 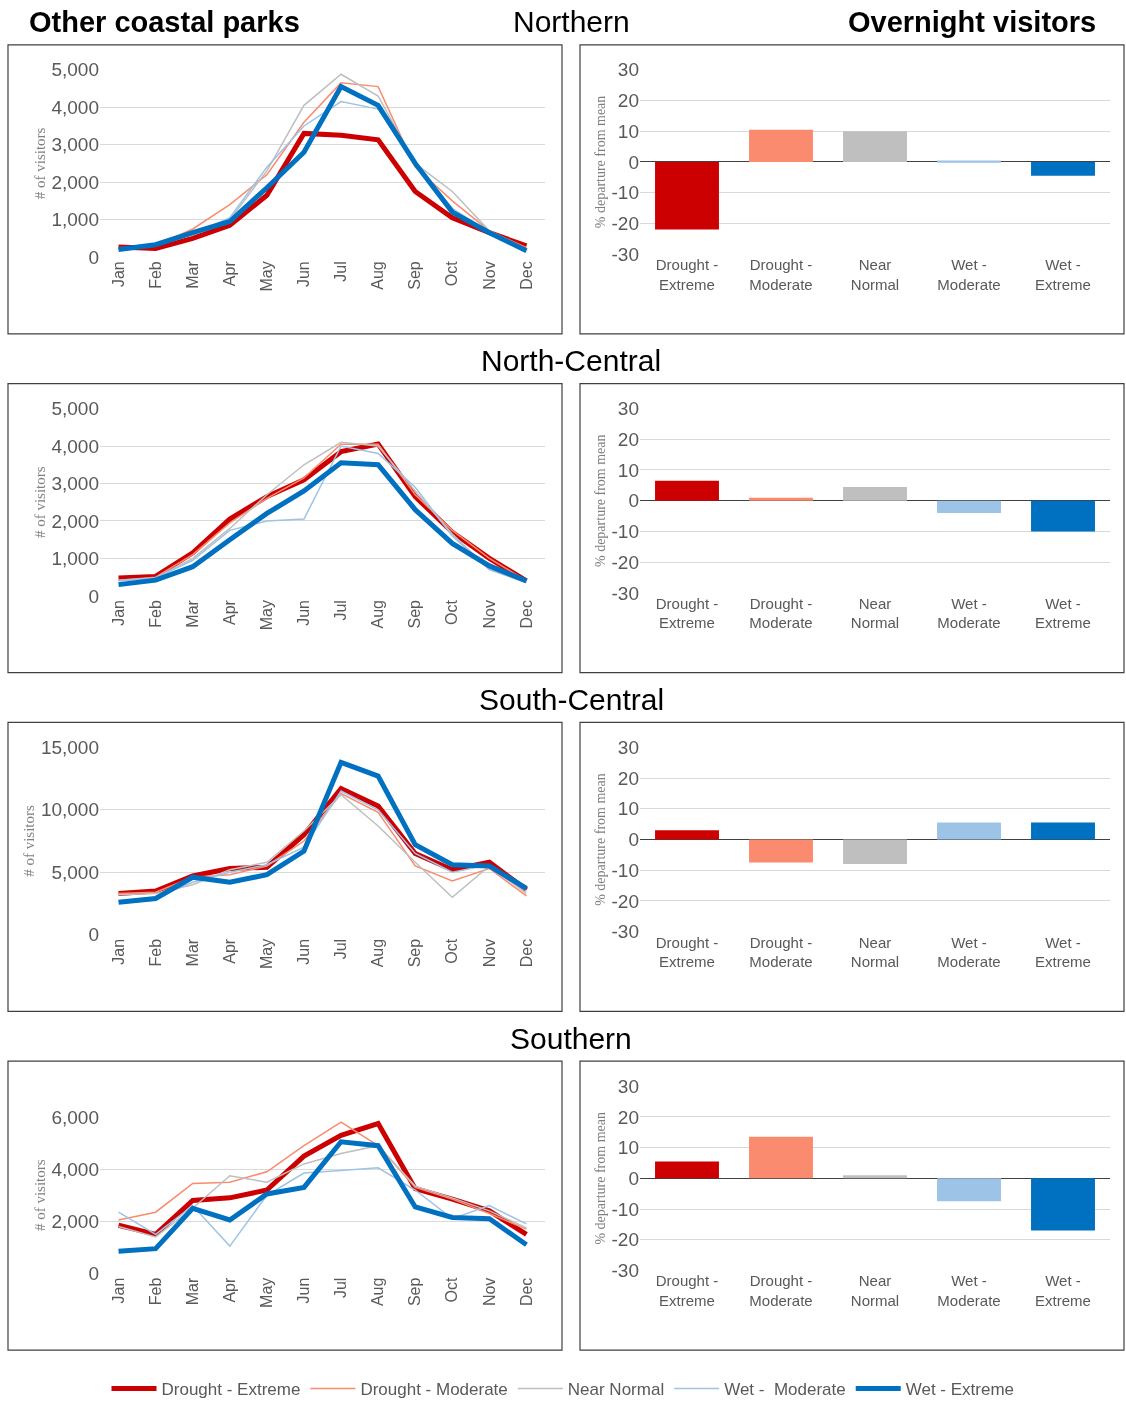 I want to click on x-tick-label: May, so click(x=267, y=615).